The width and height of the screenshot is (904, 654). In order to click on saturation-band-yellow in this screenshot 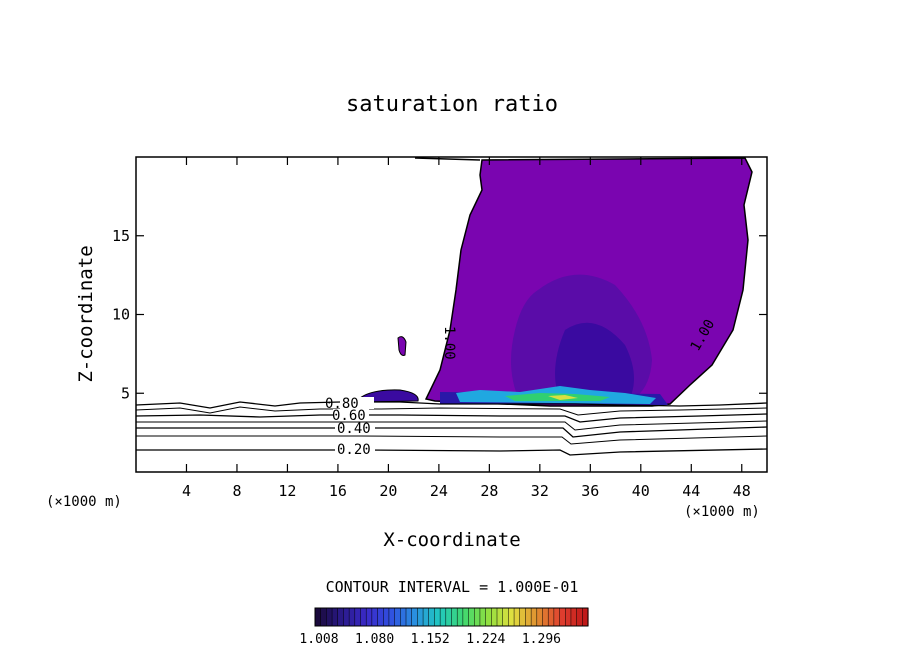, I will do `click(563, 397)`.